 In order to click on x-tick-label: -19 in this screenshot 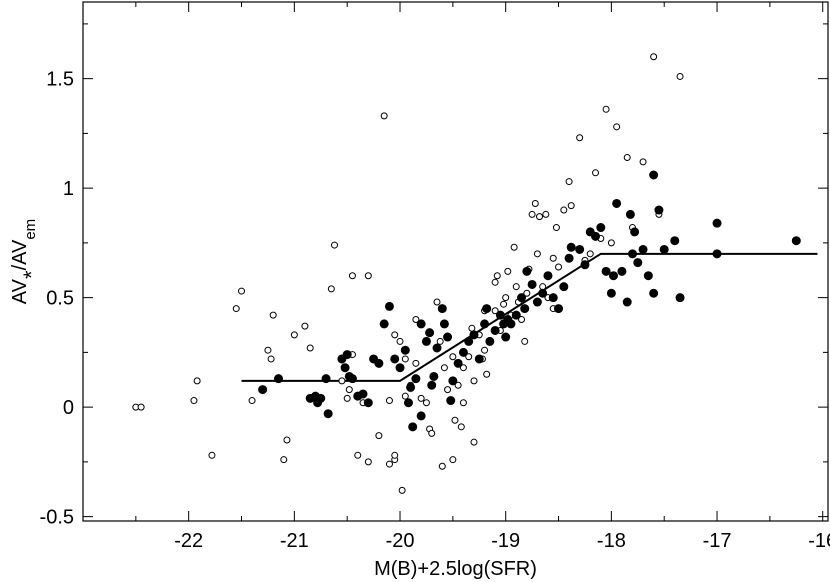, I will do `click(505, 541)`.